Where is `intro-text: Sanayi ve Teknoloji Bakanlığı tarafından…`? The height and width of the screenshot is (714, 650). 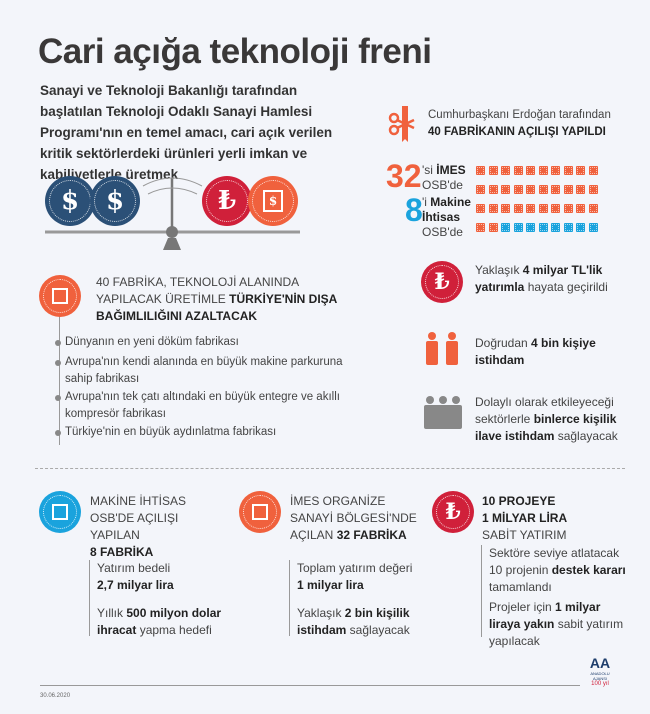 intro-text: Sanayi ve Teknoloji Bakanlığı tarafından… is located at coordinates (186, 132).